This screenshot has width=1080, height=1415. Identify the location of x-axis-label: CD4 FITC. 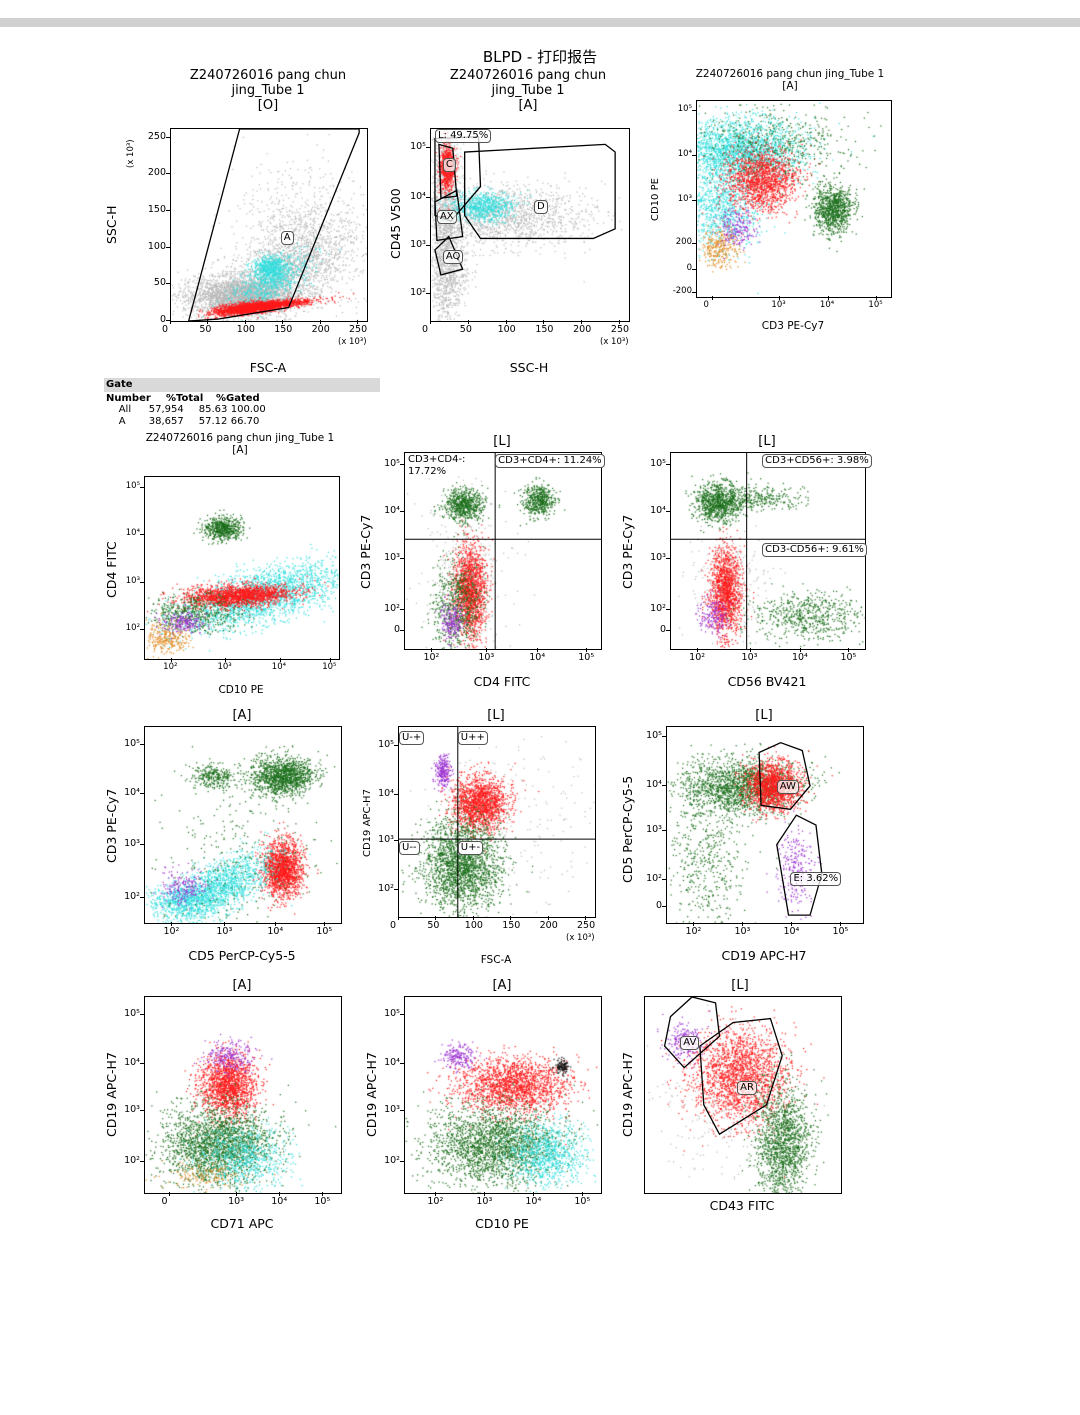
(502, 681).